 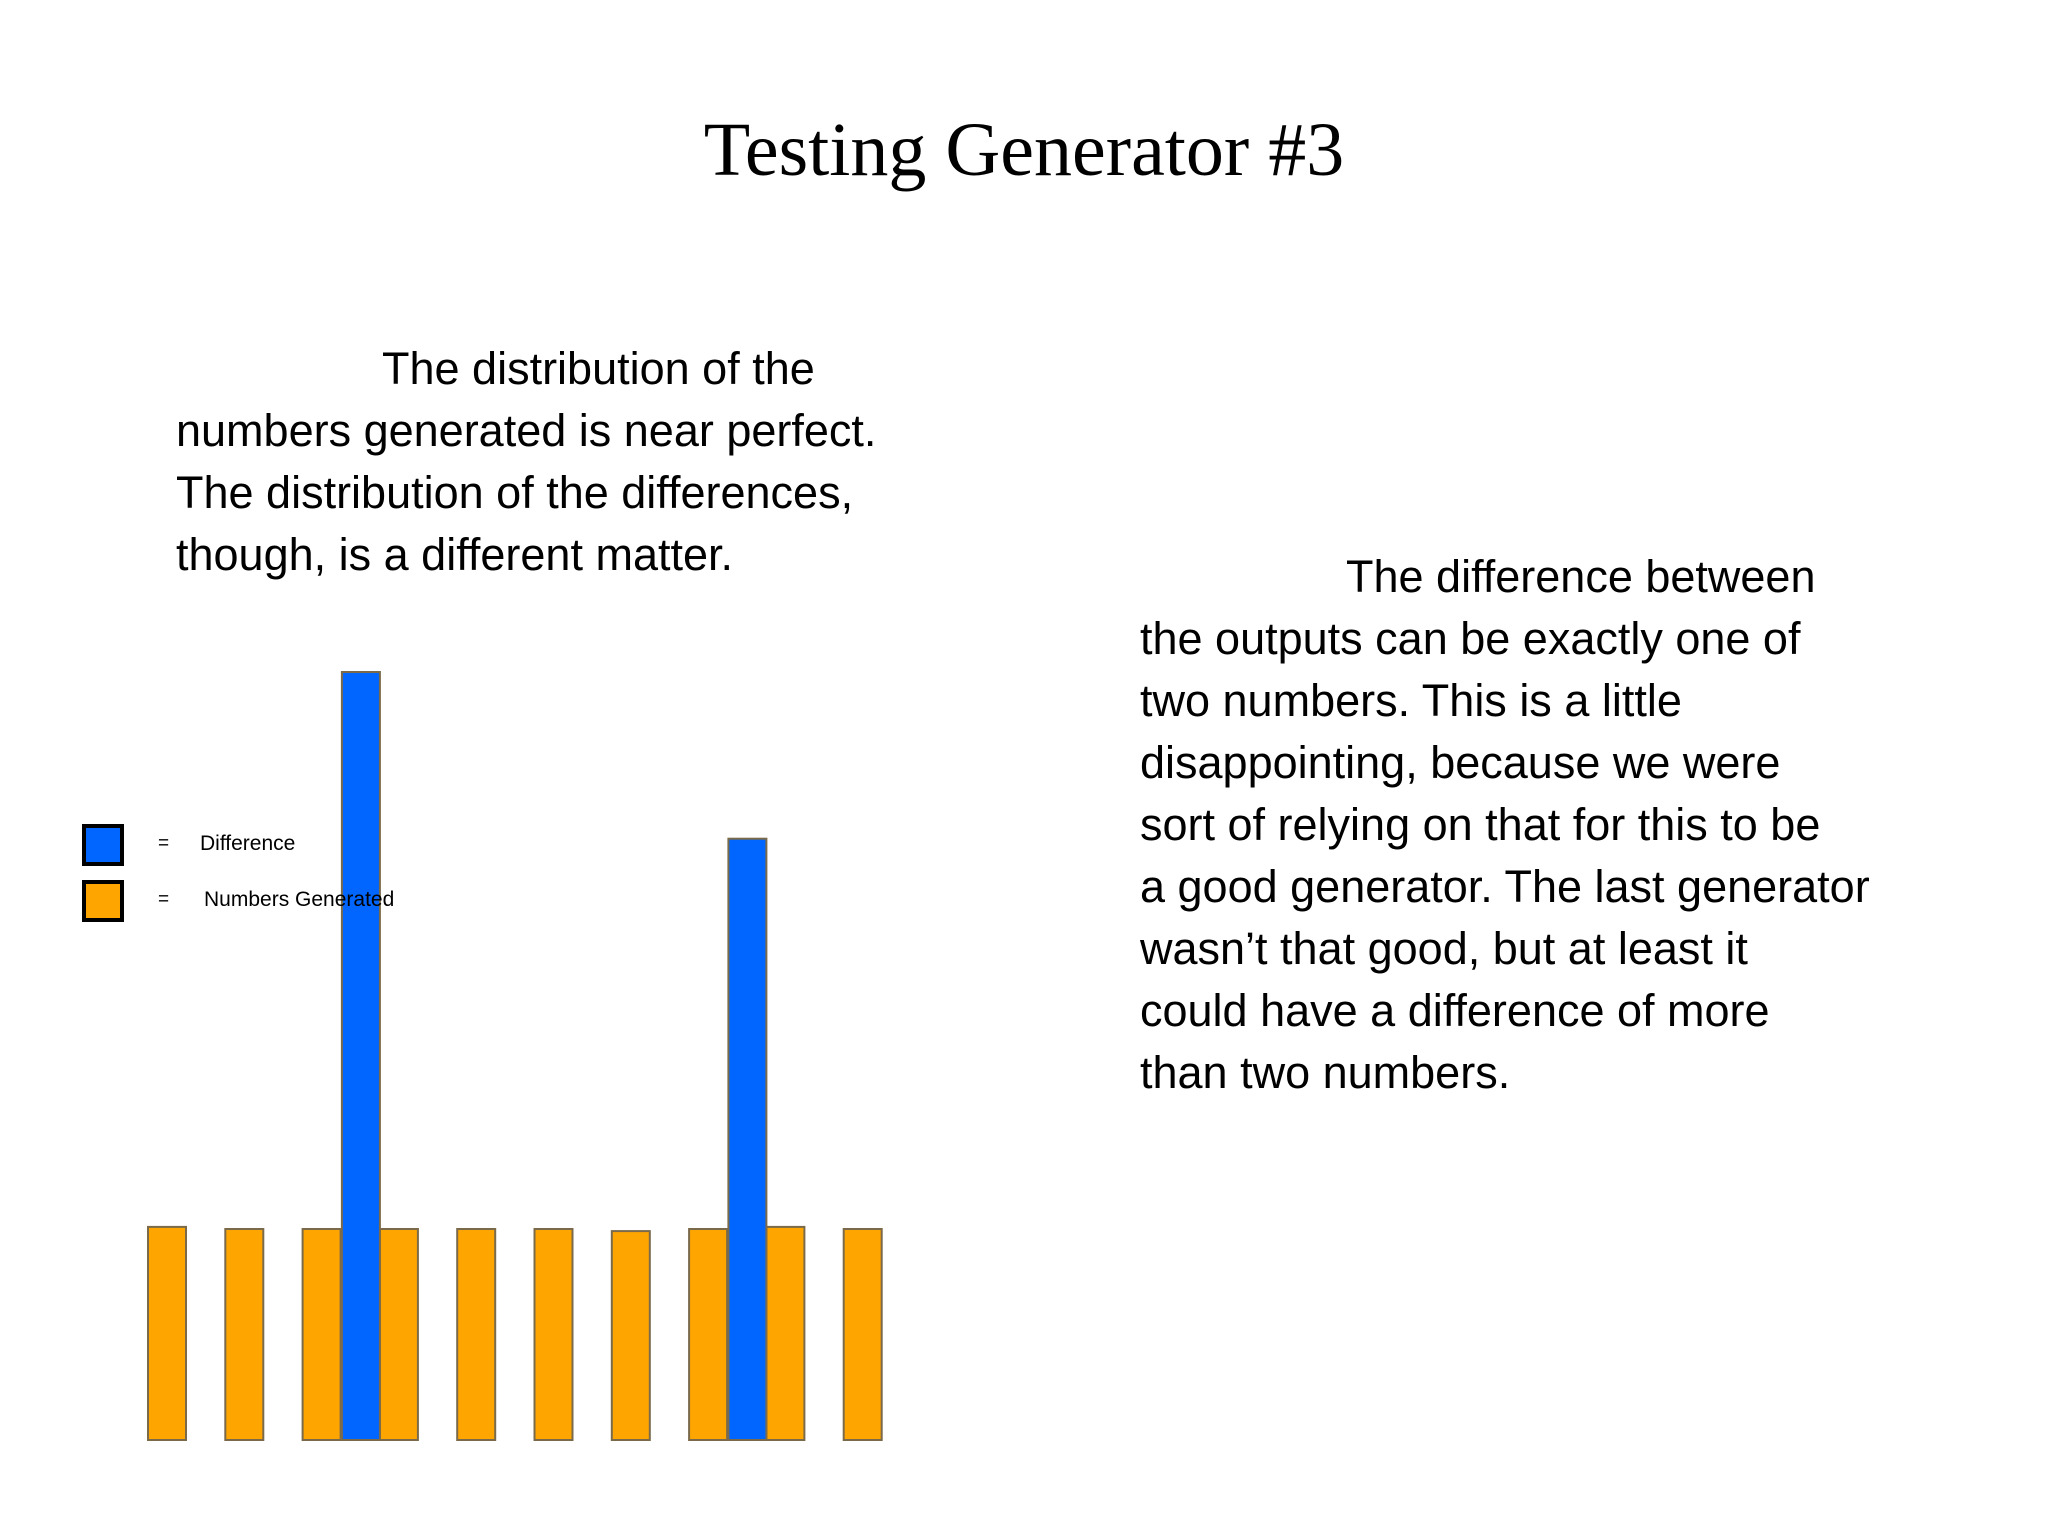 What do you see at coordinates (252, 879) in the screenshot?
I see `chart-legend: = Difference = Numbers Generated` at bounding box center [252, 879].